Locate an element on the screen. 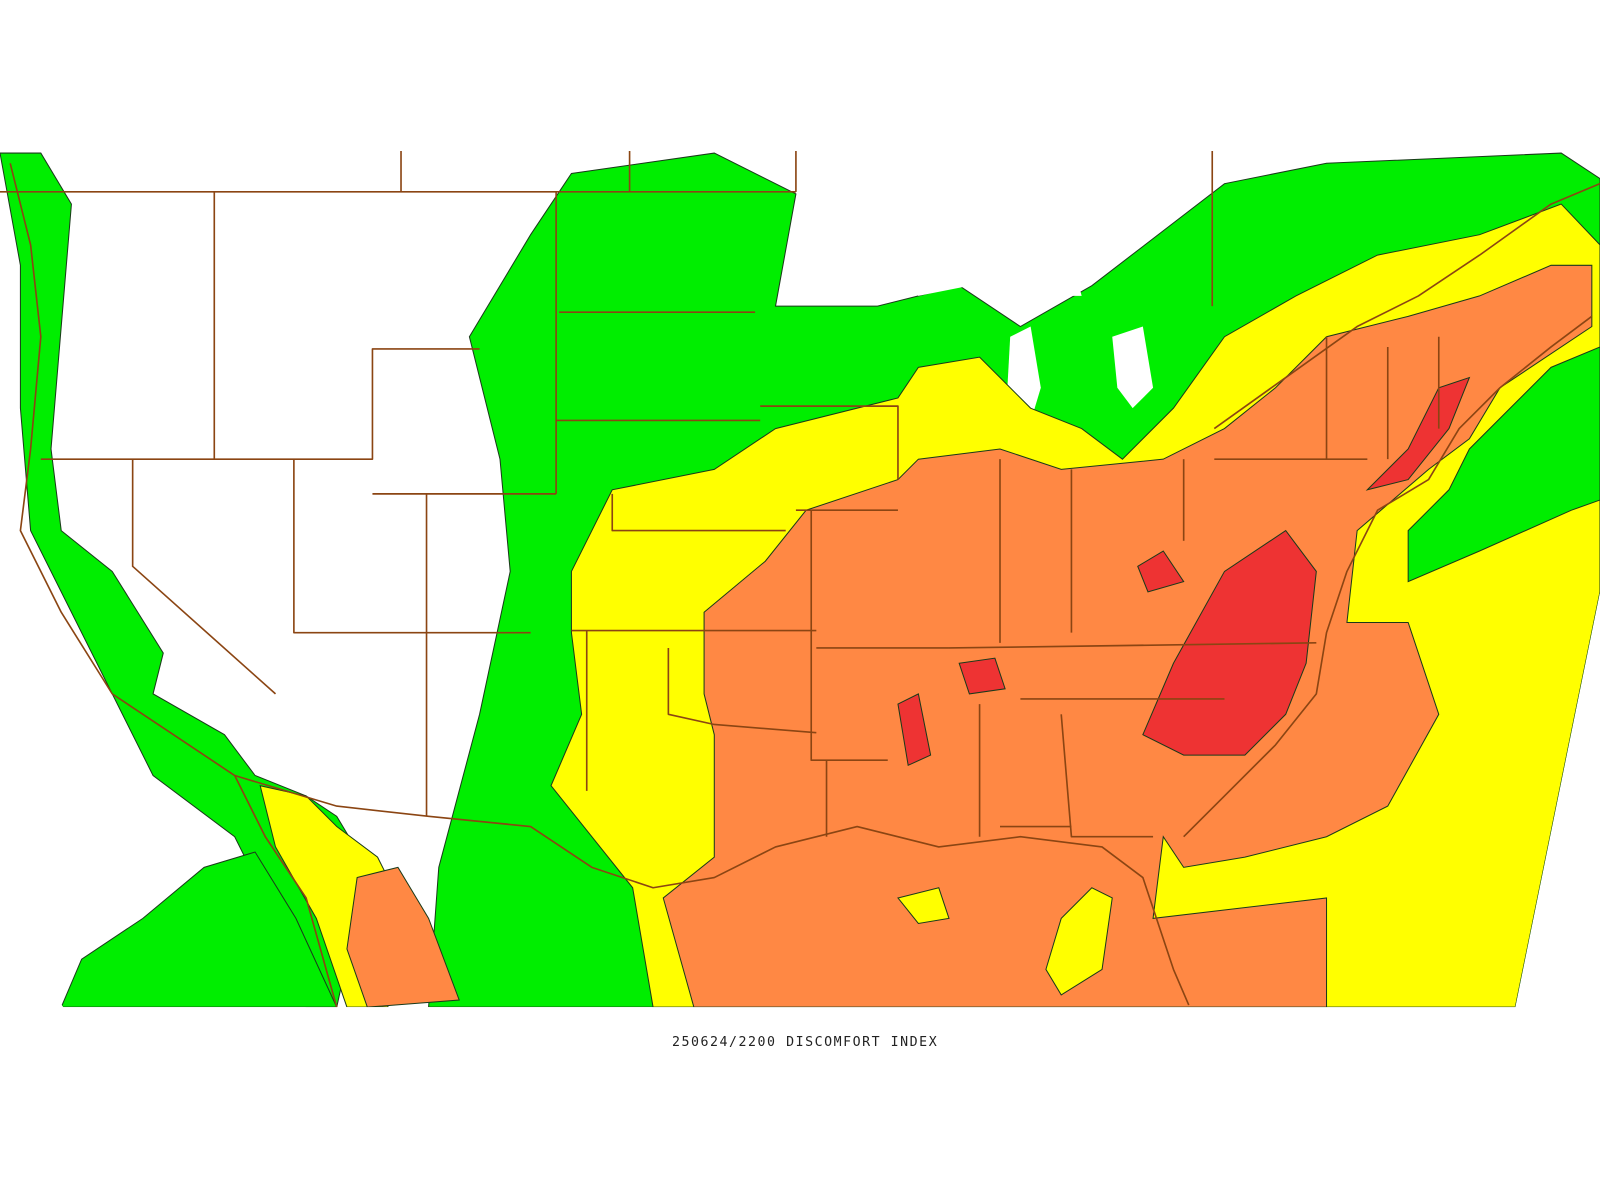 The image size is (1600, 1200). green-zone is located at coordinates (199, 929).